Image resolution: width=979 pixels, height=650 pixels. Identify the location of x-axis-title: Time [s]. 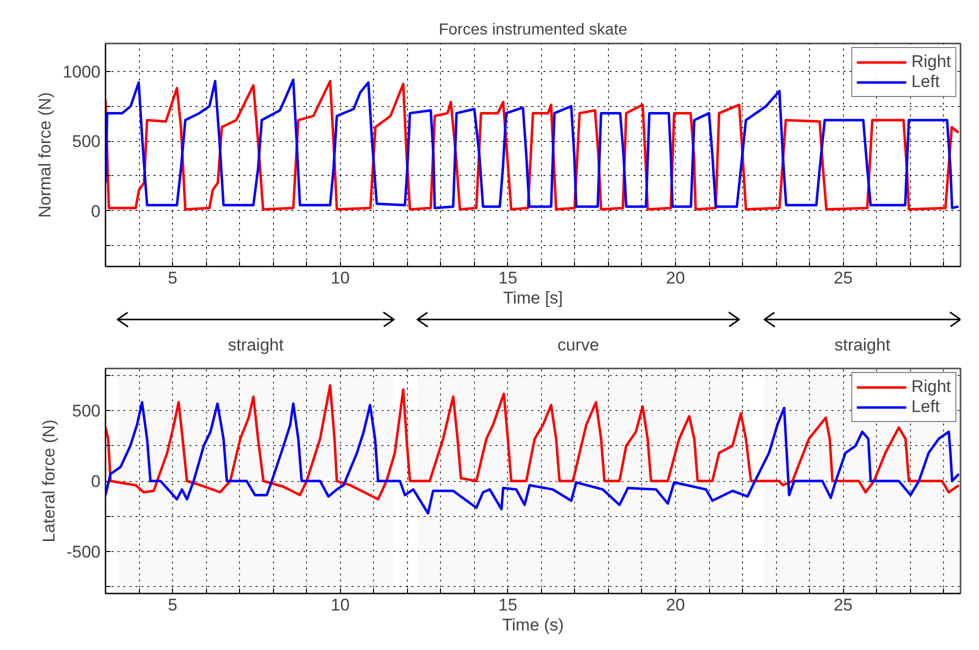
(533, 298).